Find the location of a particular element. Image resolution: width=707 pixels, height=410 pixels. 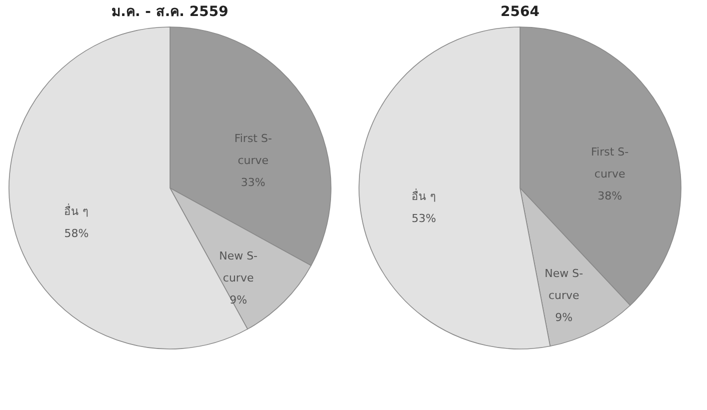

data-label: 58% is located at coordinates (76, 233).